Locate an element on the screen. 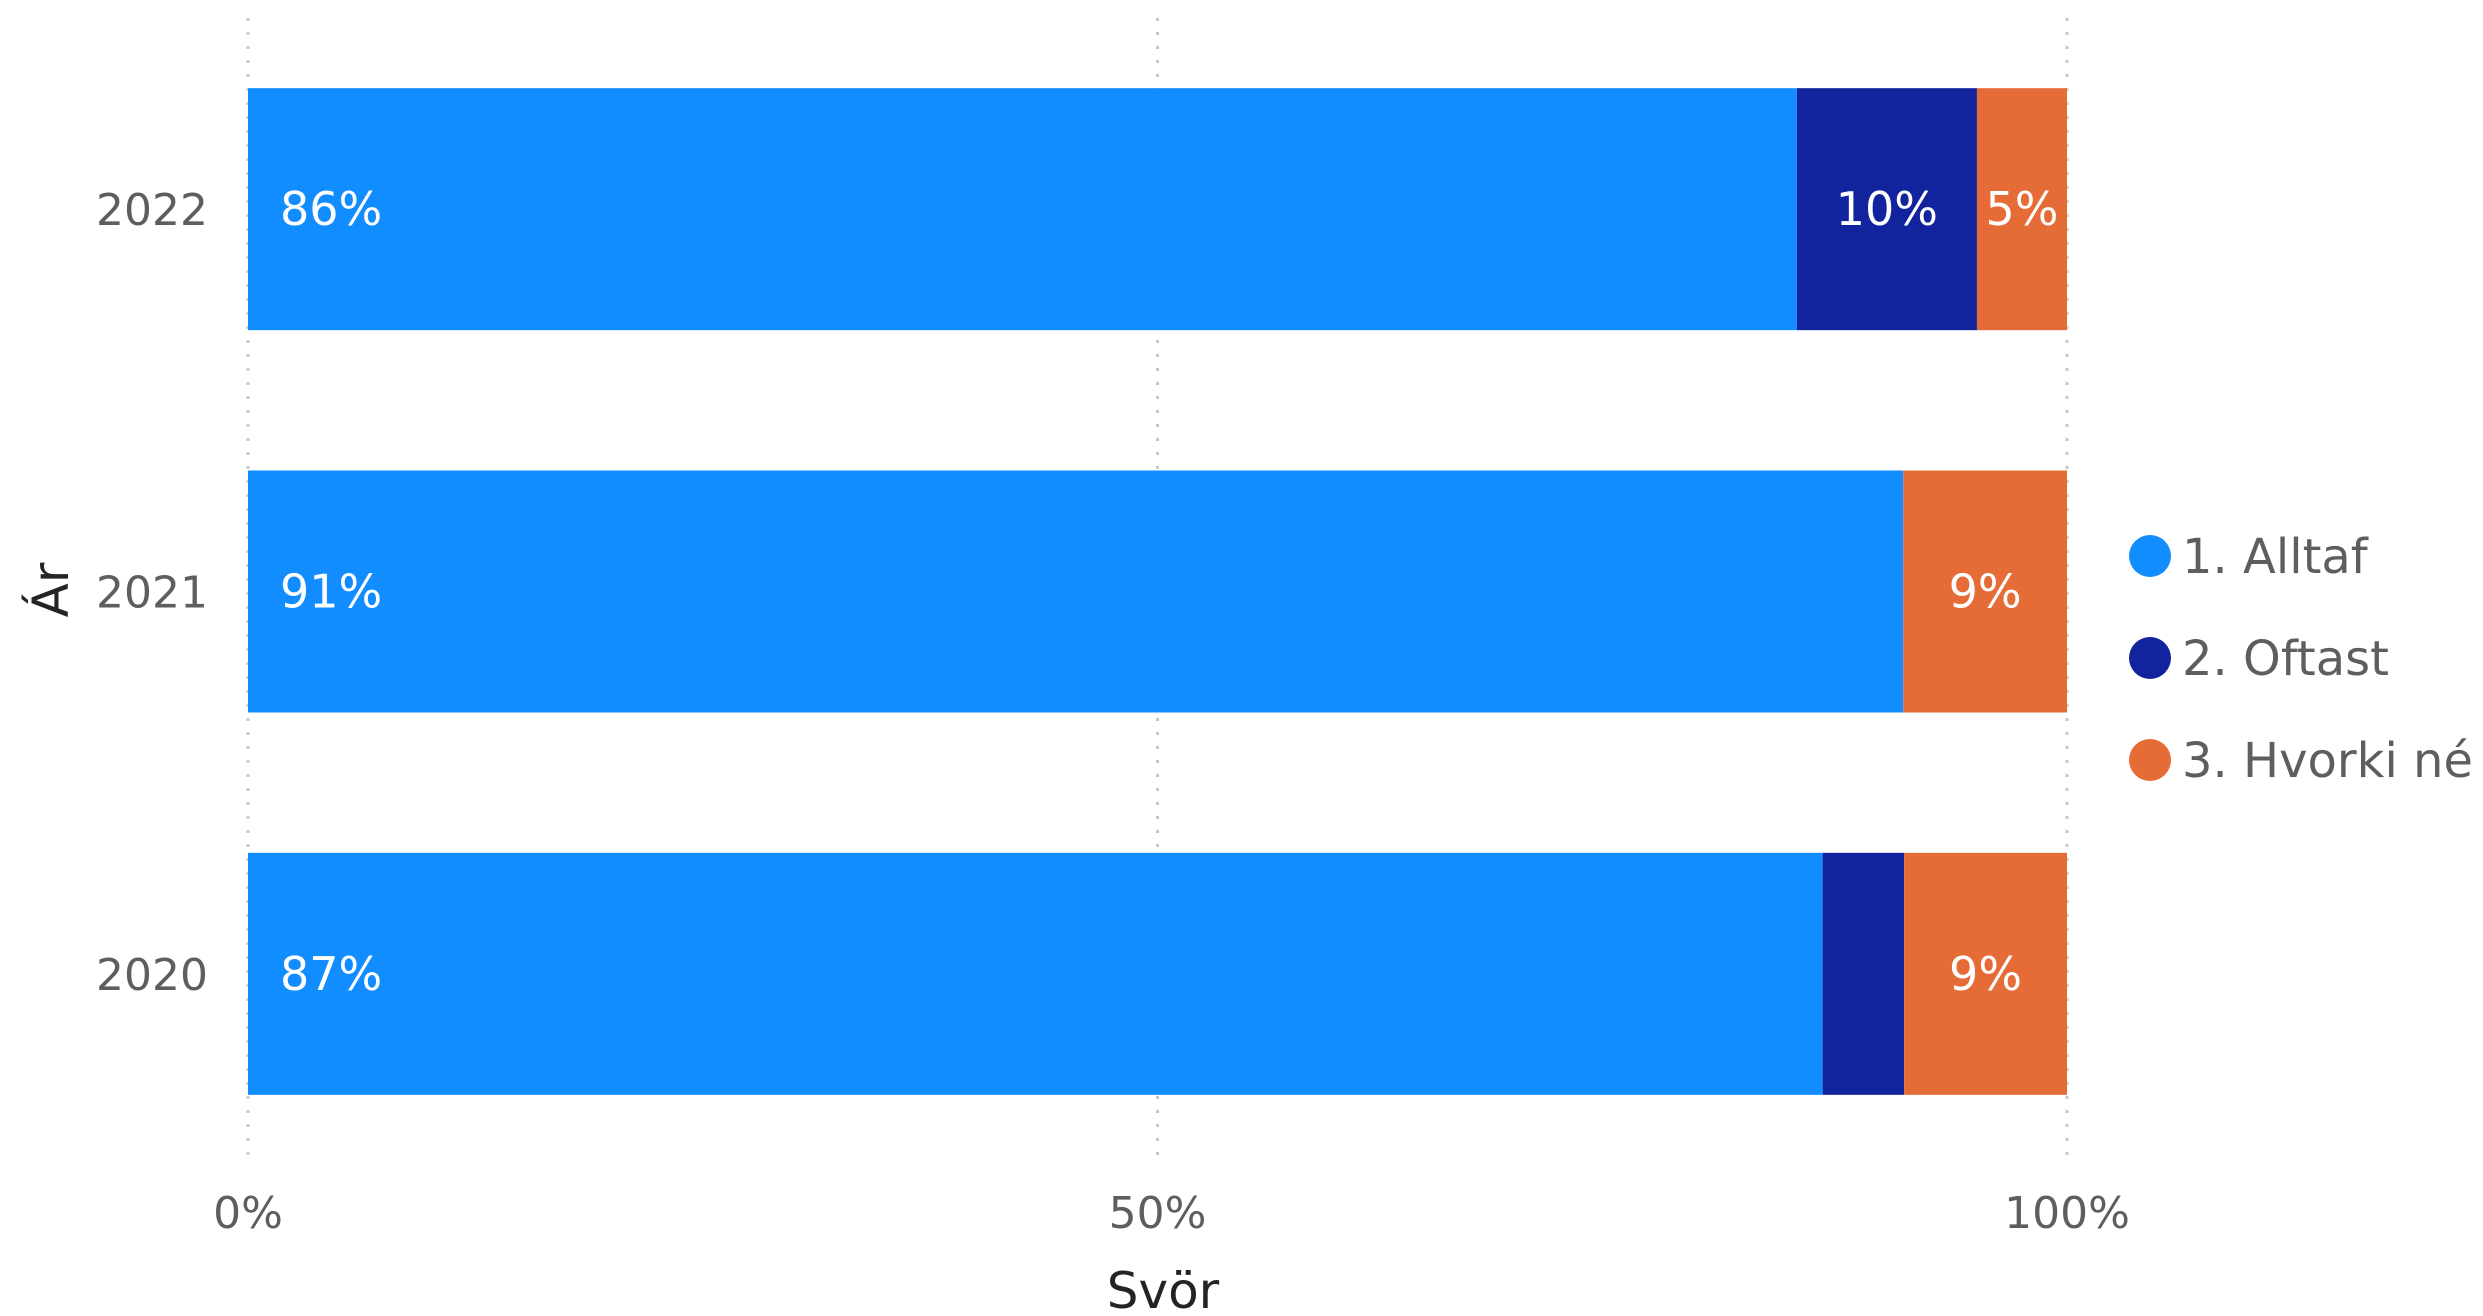 The height and width of the screenshot is (1316, 2483). data-label: 10% is located at coordinates (1887, 209).